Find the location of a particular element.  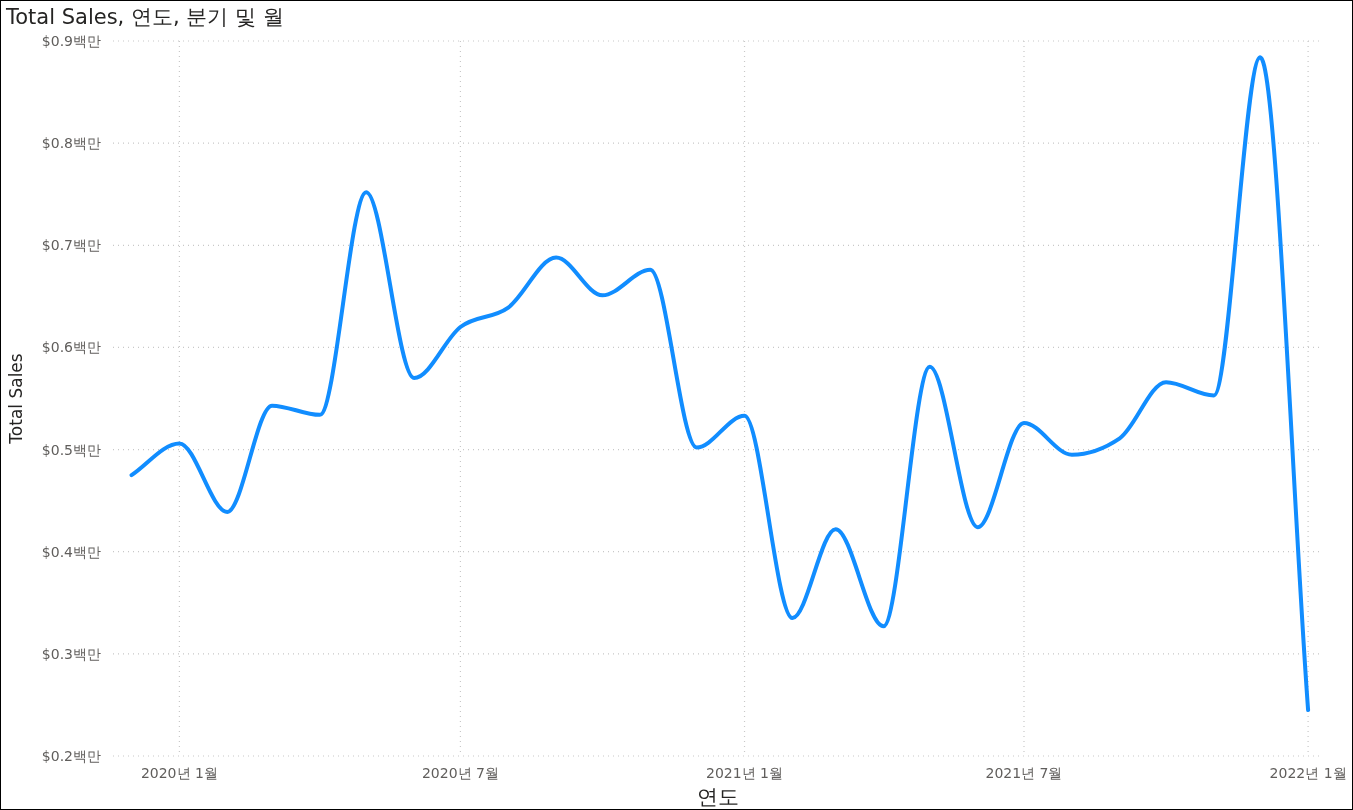

x-tick-label: 2021년 1월 is located at coordinates (745, 773).